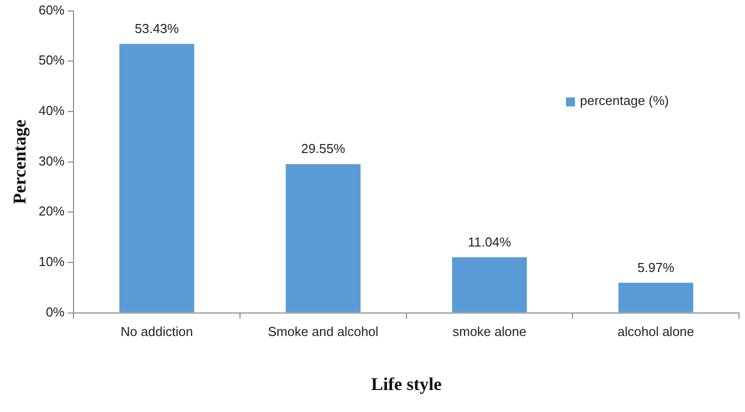 The width and height of the screenshot is (745, 412). What do you see at coordinates (157, 28) in the screenshot?
I see `data-label: 53.43%` at bounding box center [157, 28].